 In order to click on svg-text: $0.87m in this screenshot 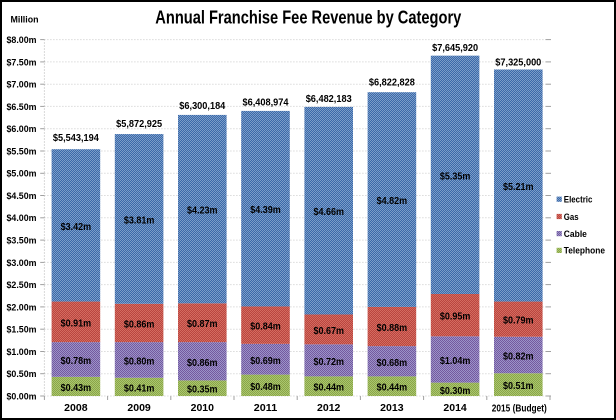, I will do `click(202, 324)`.